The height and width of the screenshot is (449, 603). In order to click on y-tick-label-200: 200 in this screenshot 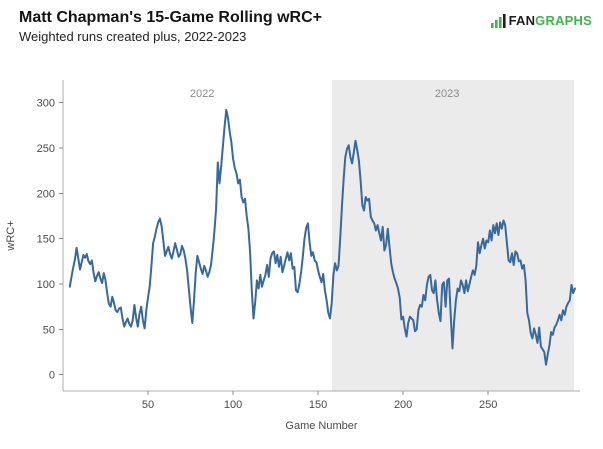, I will do `click(46, 194)`.